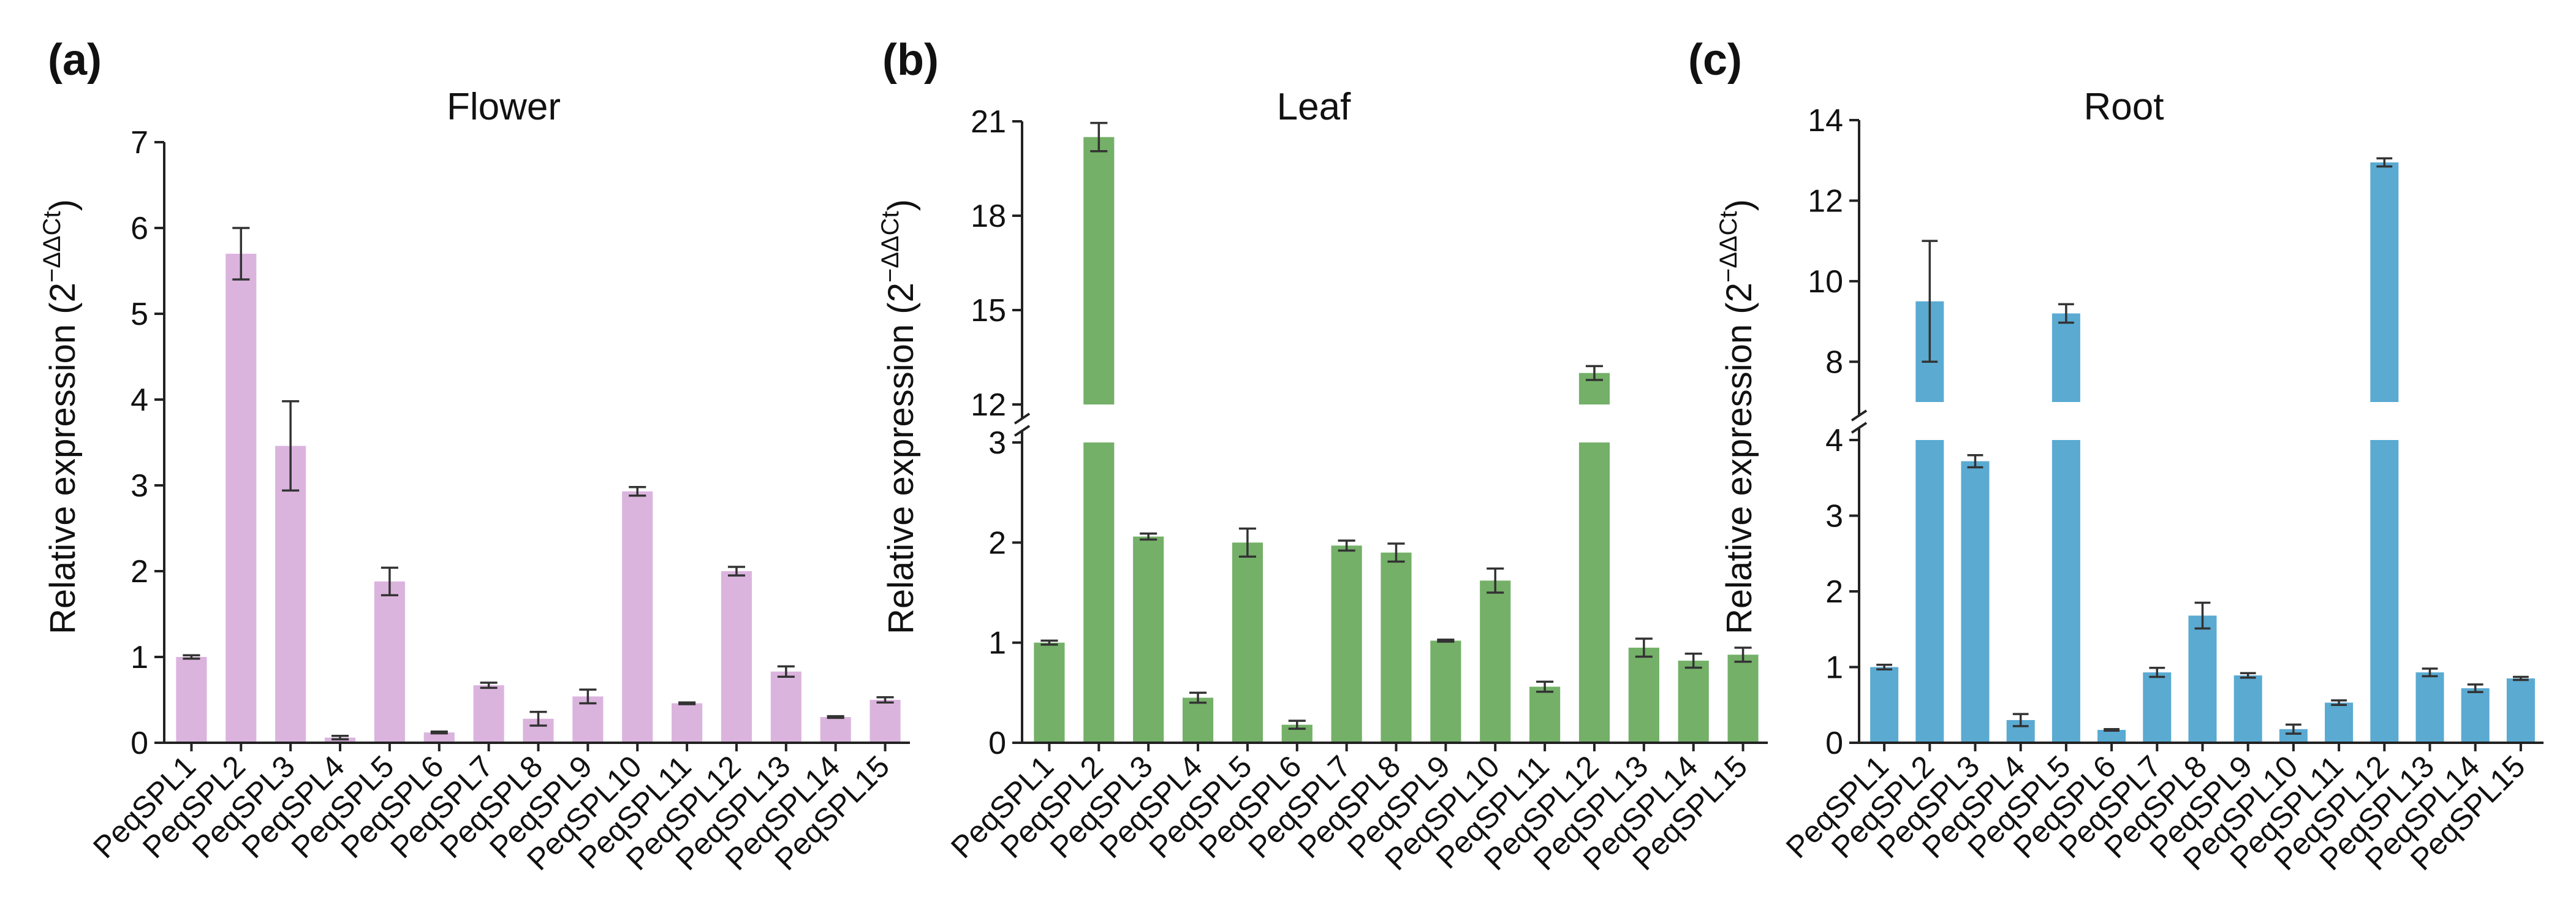 Image resolution: width=2576 pixels, height=907 pixels. What do you see at coordinates (1715, 61) in the screenshot?
I see `panel-letter: (c)` at bounding box center [1715, 61].